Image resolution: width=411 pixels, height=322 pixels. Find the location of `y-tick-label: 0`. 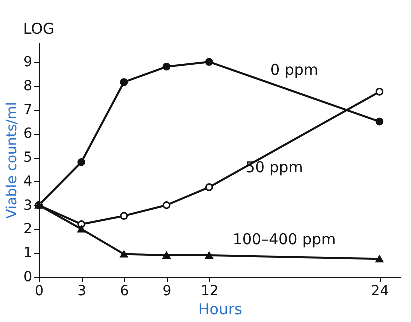

y-tick-label: 0 is located at coordinates (28, 278).